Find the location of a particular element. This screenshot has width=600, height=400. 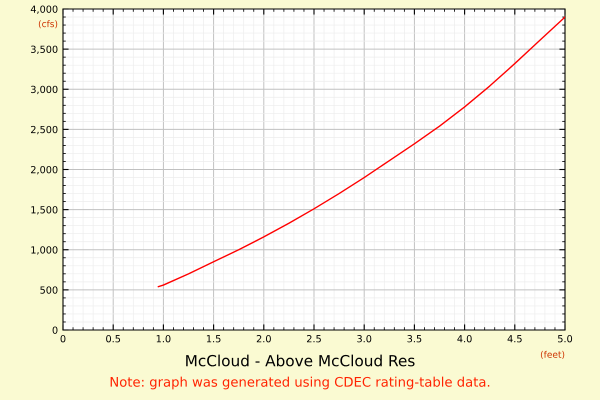

y-tick-label: 1,500 is located at coordinates (44, 210).